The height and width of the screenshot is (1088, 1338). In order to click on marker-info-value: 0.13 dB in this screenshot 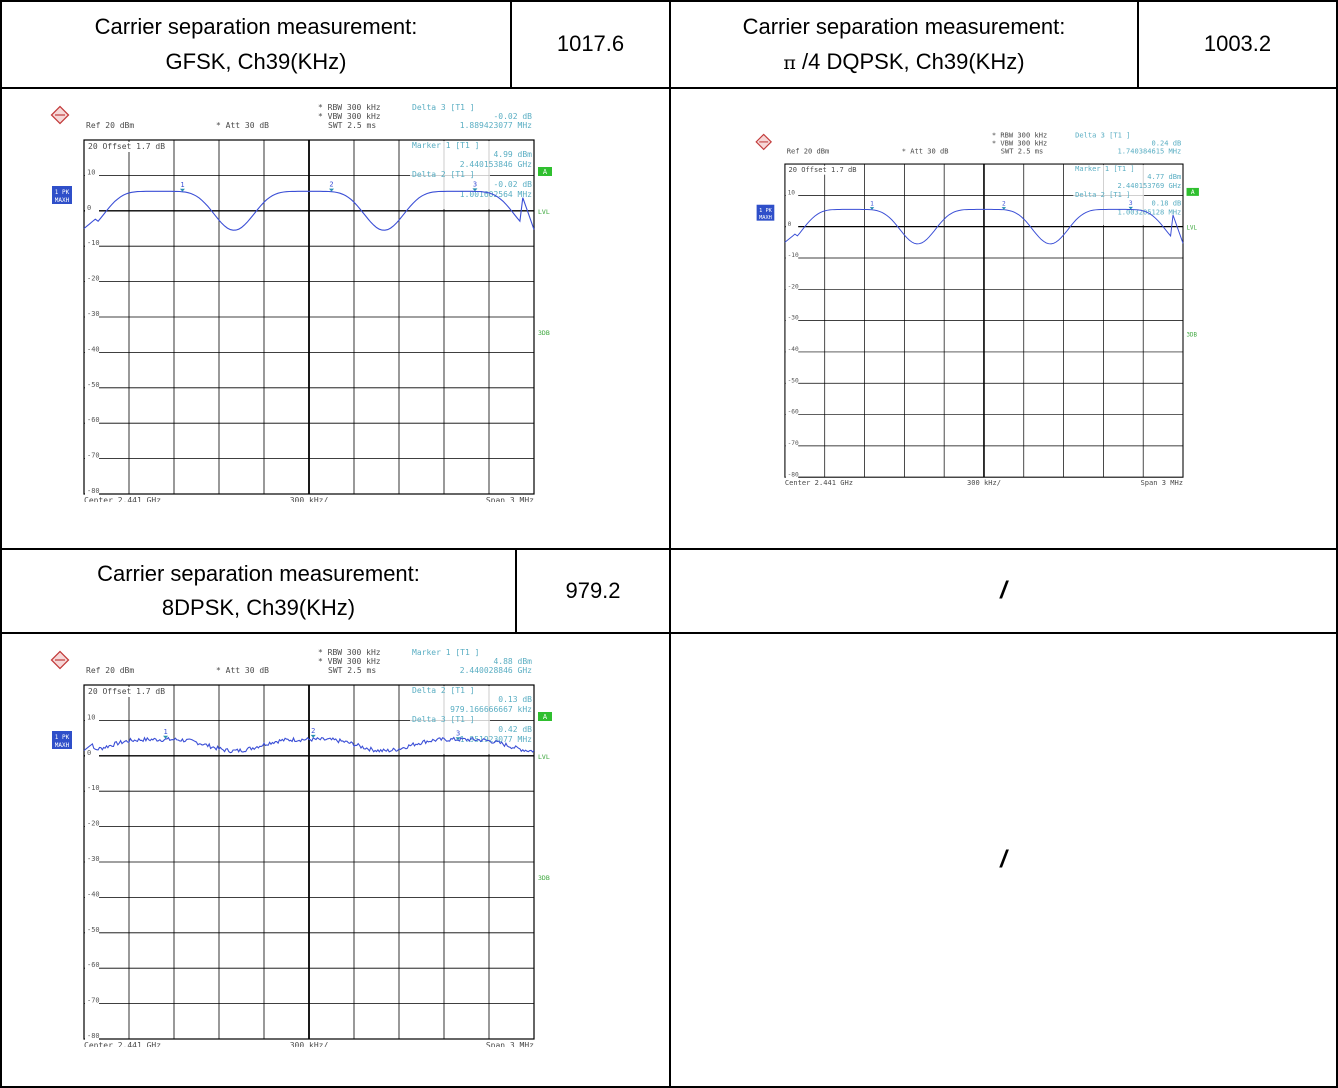, I will do `click(515, 699)`.